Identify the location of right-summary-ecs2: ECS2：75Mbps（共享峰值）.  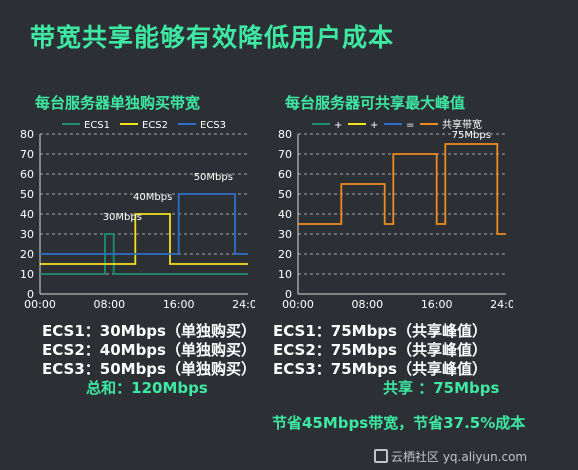
(380, 350).